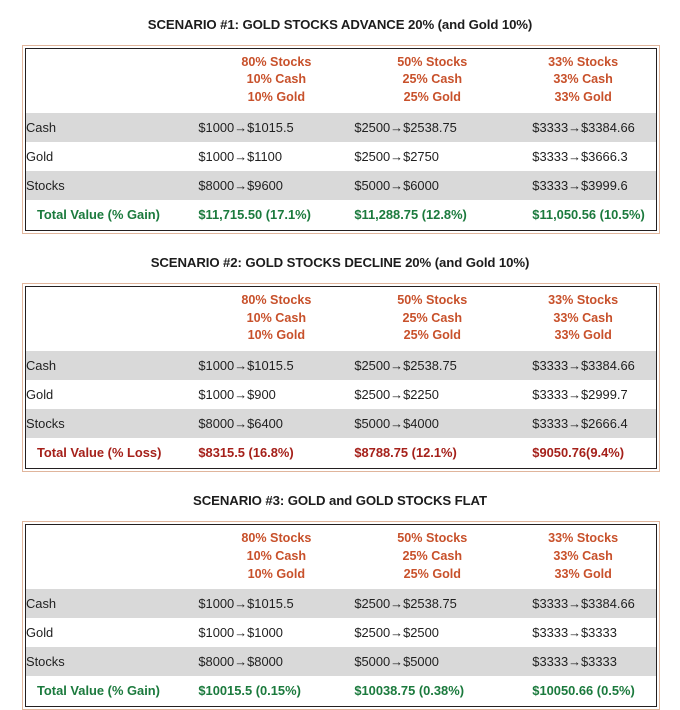 This screenshot has height=710, width=680. Describe the element at coordinates (583, 157) in the screenshot. I see `row-value: $3333→$3666.3` at that location.